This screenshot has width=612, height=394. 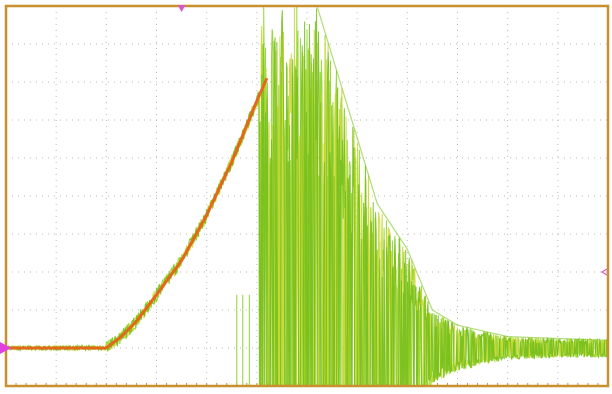 I want to click on channel-ground-marker, so click(x=5, y=348).